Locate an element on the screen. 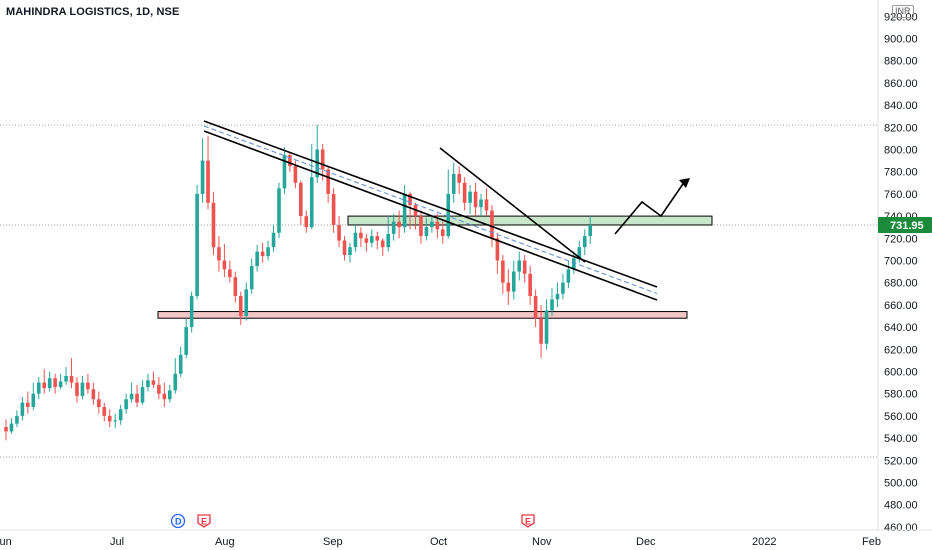 This screenshot has width=932, height=550. dividend-icon is located at coordinates (178, 521).